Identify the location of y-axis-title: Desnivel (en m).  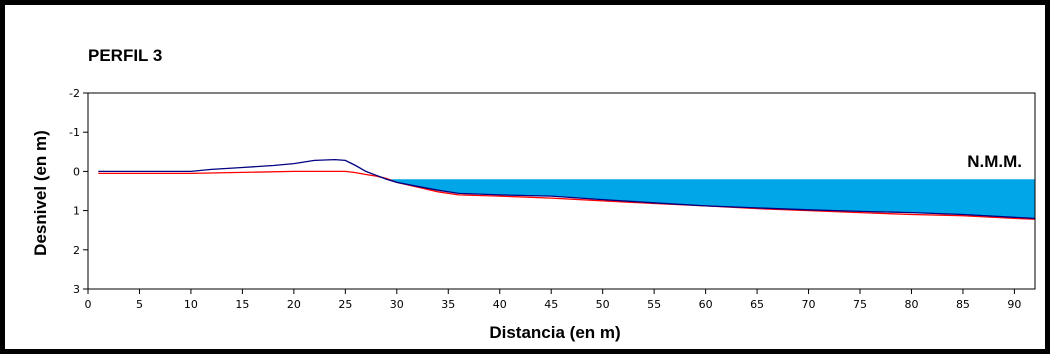
(40, 193).